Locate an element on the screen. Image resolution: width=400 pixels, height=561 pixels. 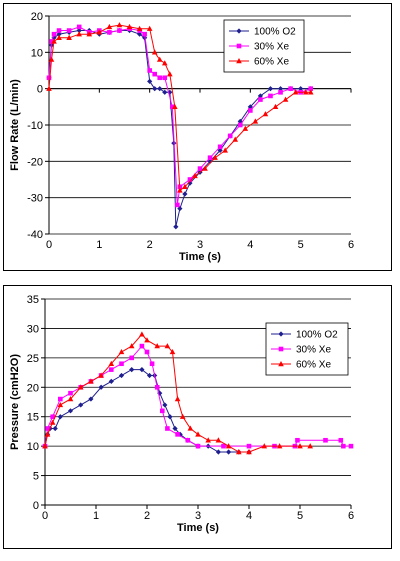
y-tick-label: -30 is located at coordinates (35, 199).